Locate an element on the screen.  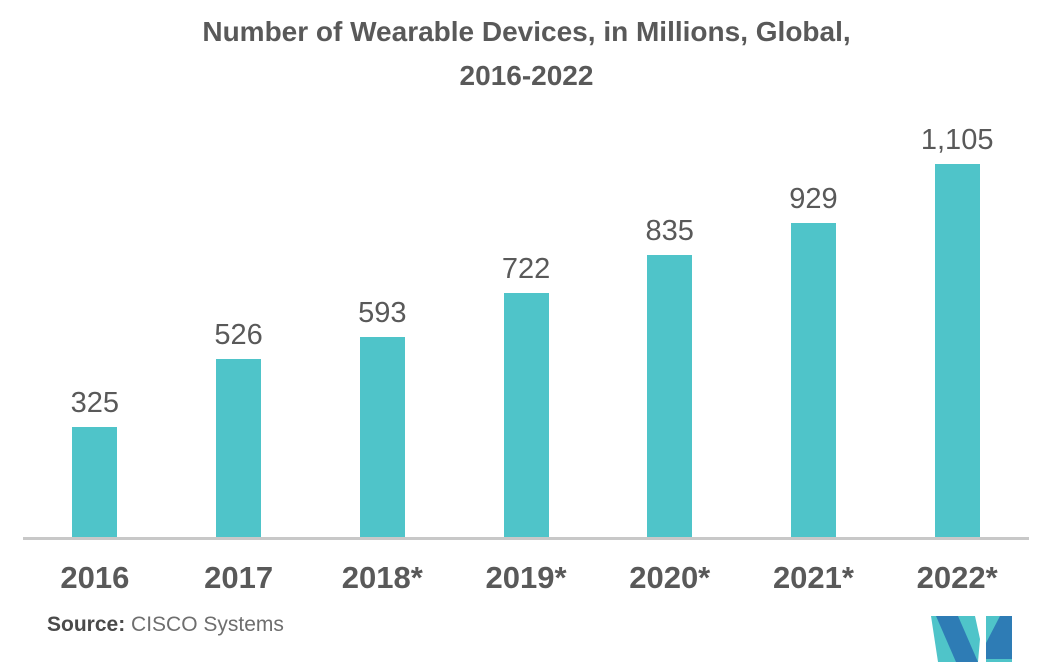
logo-left-blue-band is located at coordinates (957, 639).